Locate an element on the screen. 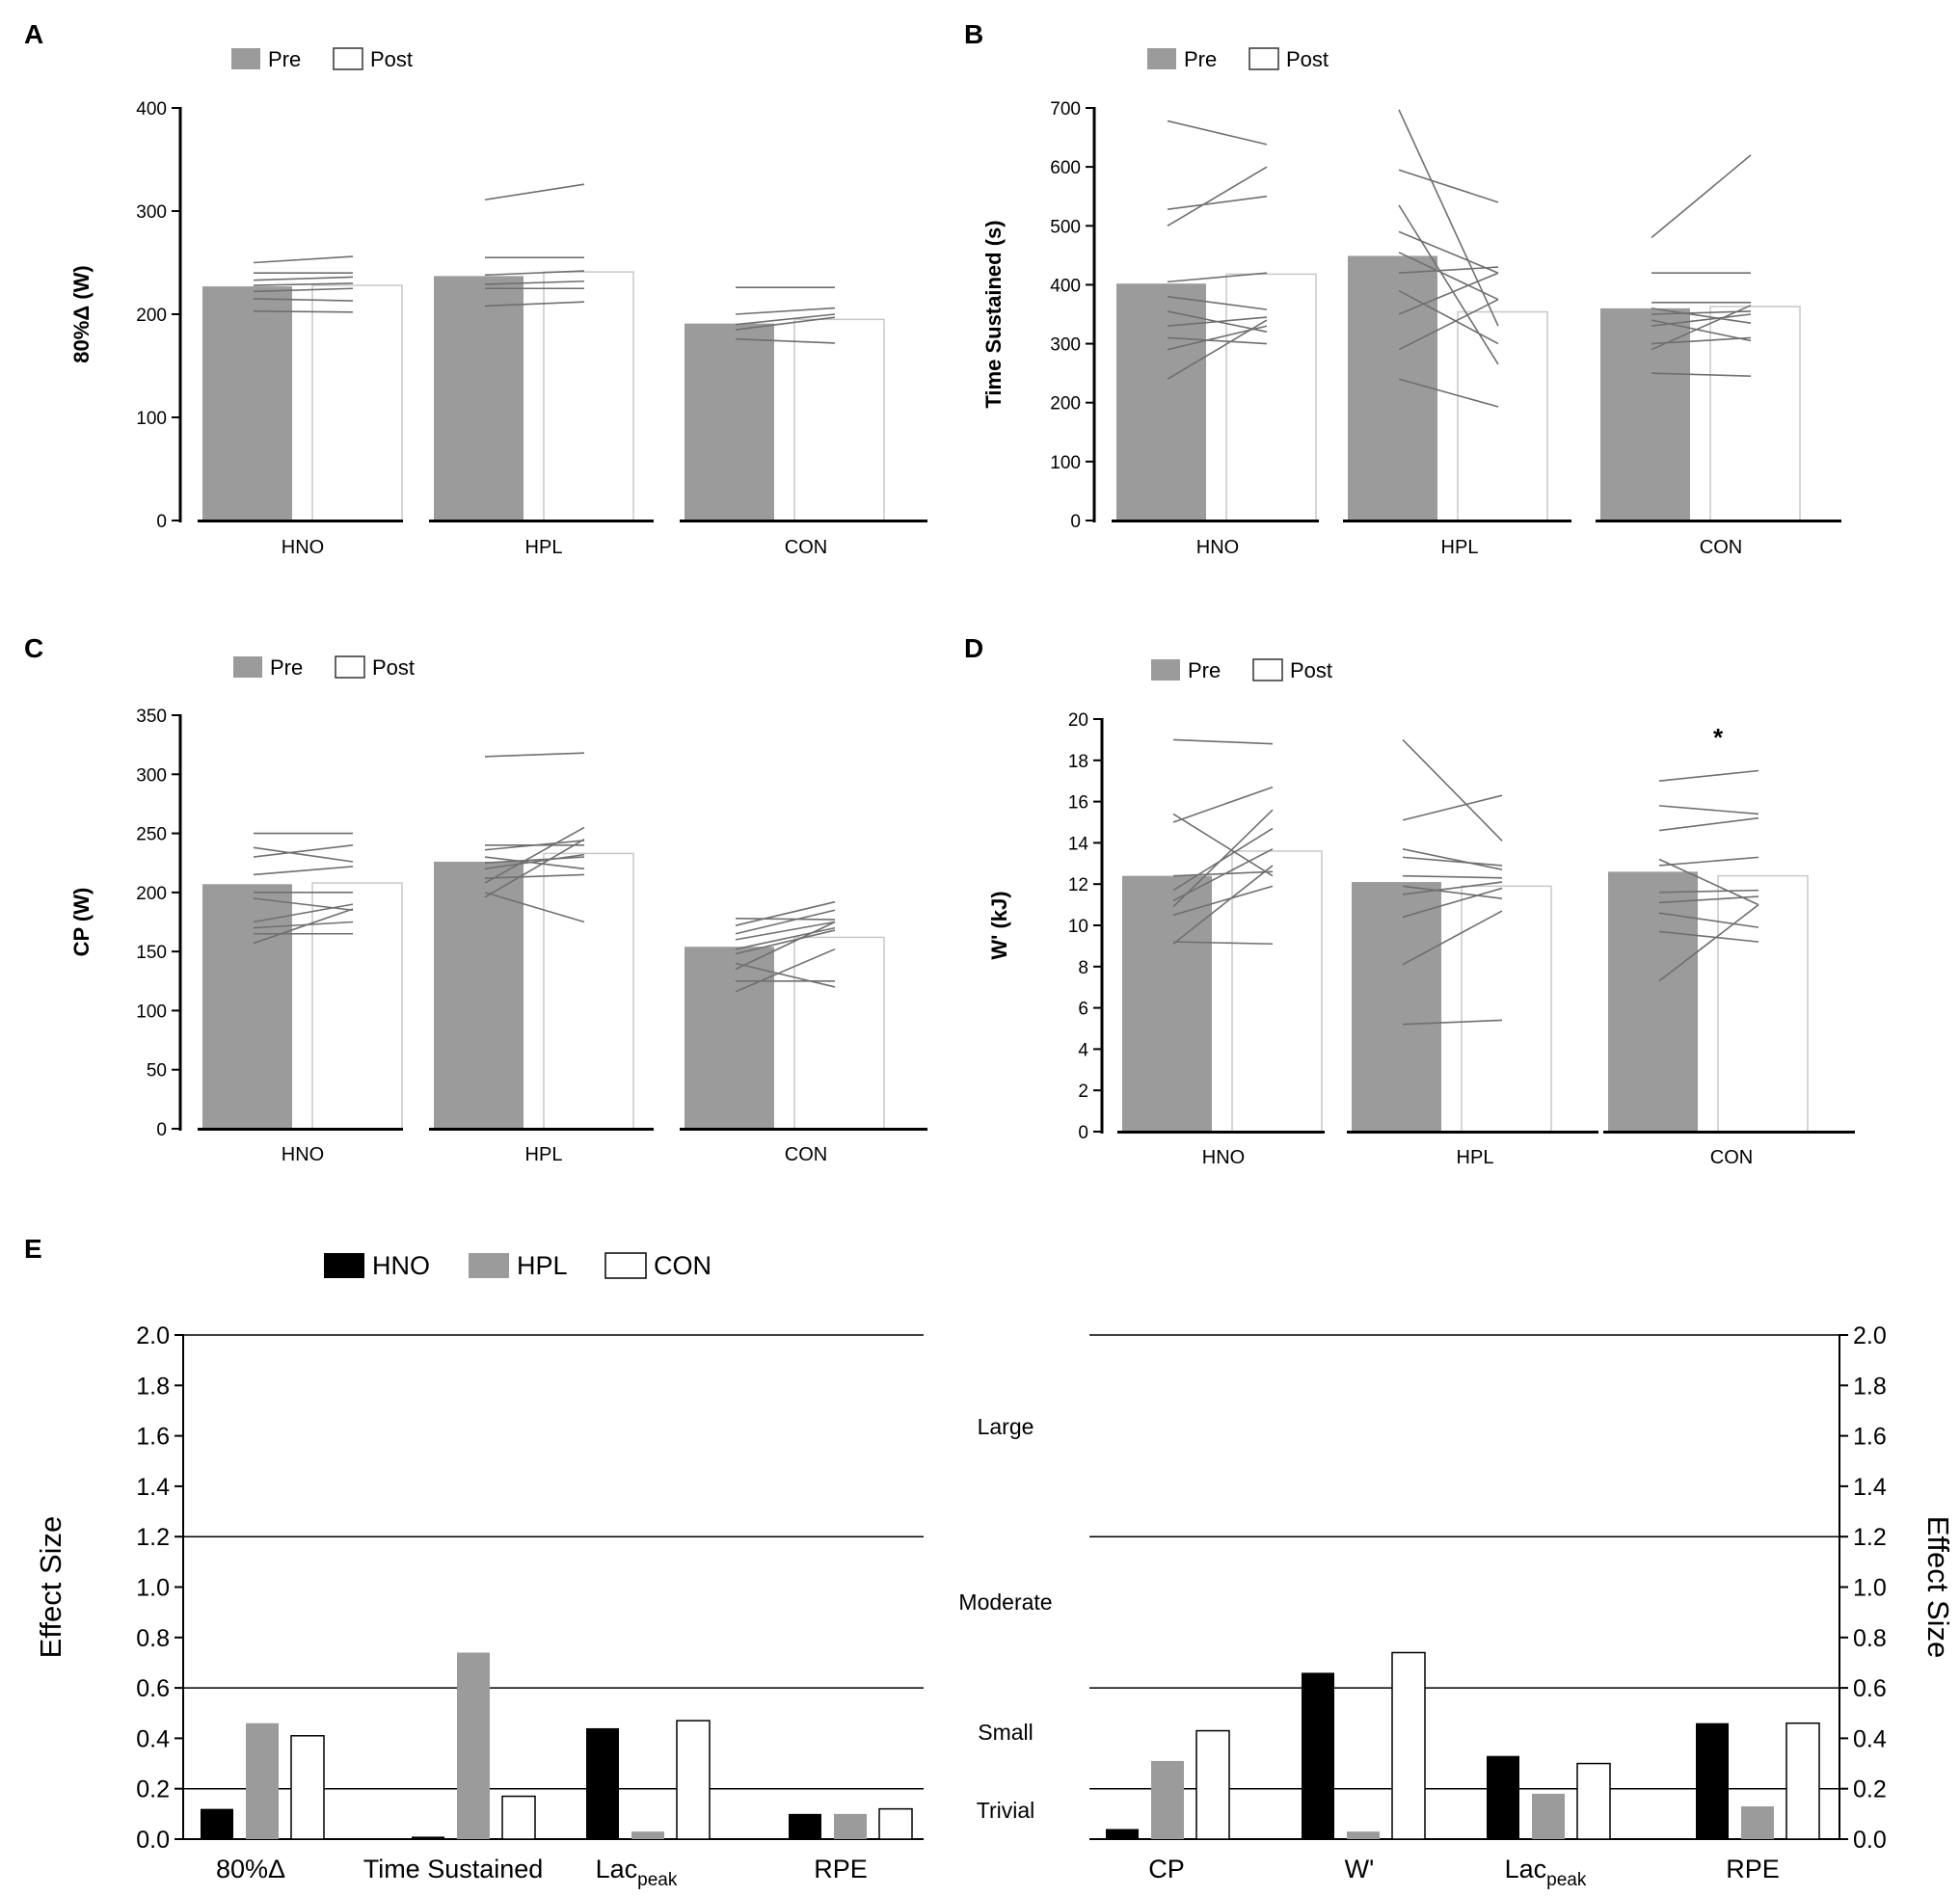 The height and width of the screenshot is (1896, 1960). y-tick-label: 1.2 is located at coordinates (153, 1537).